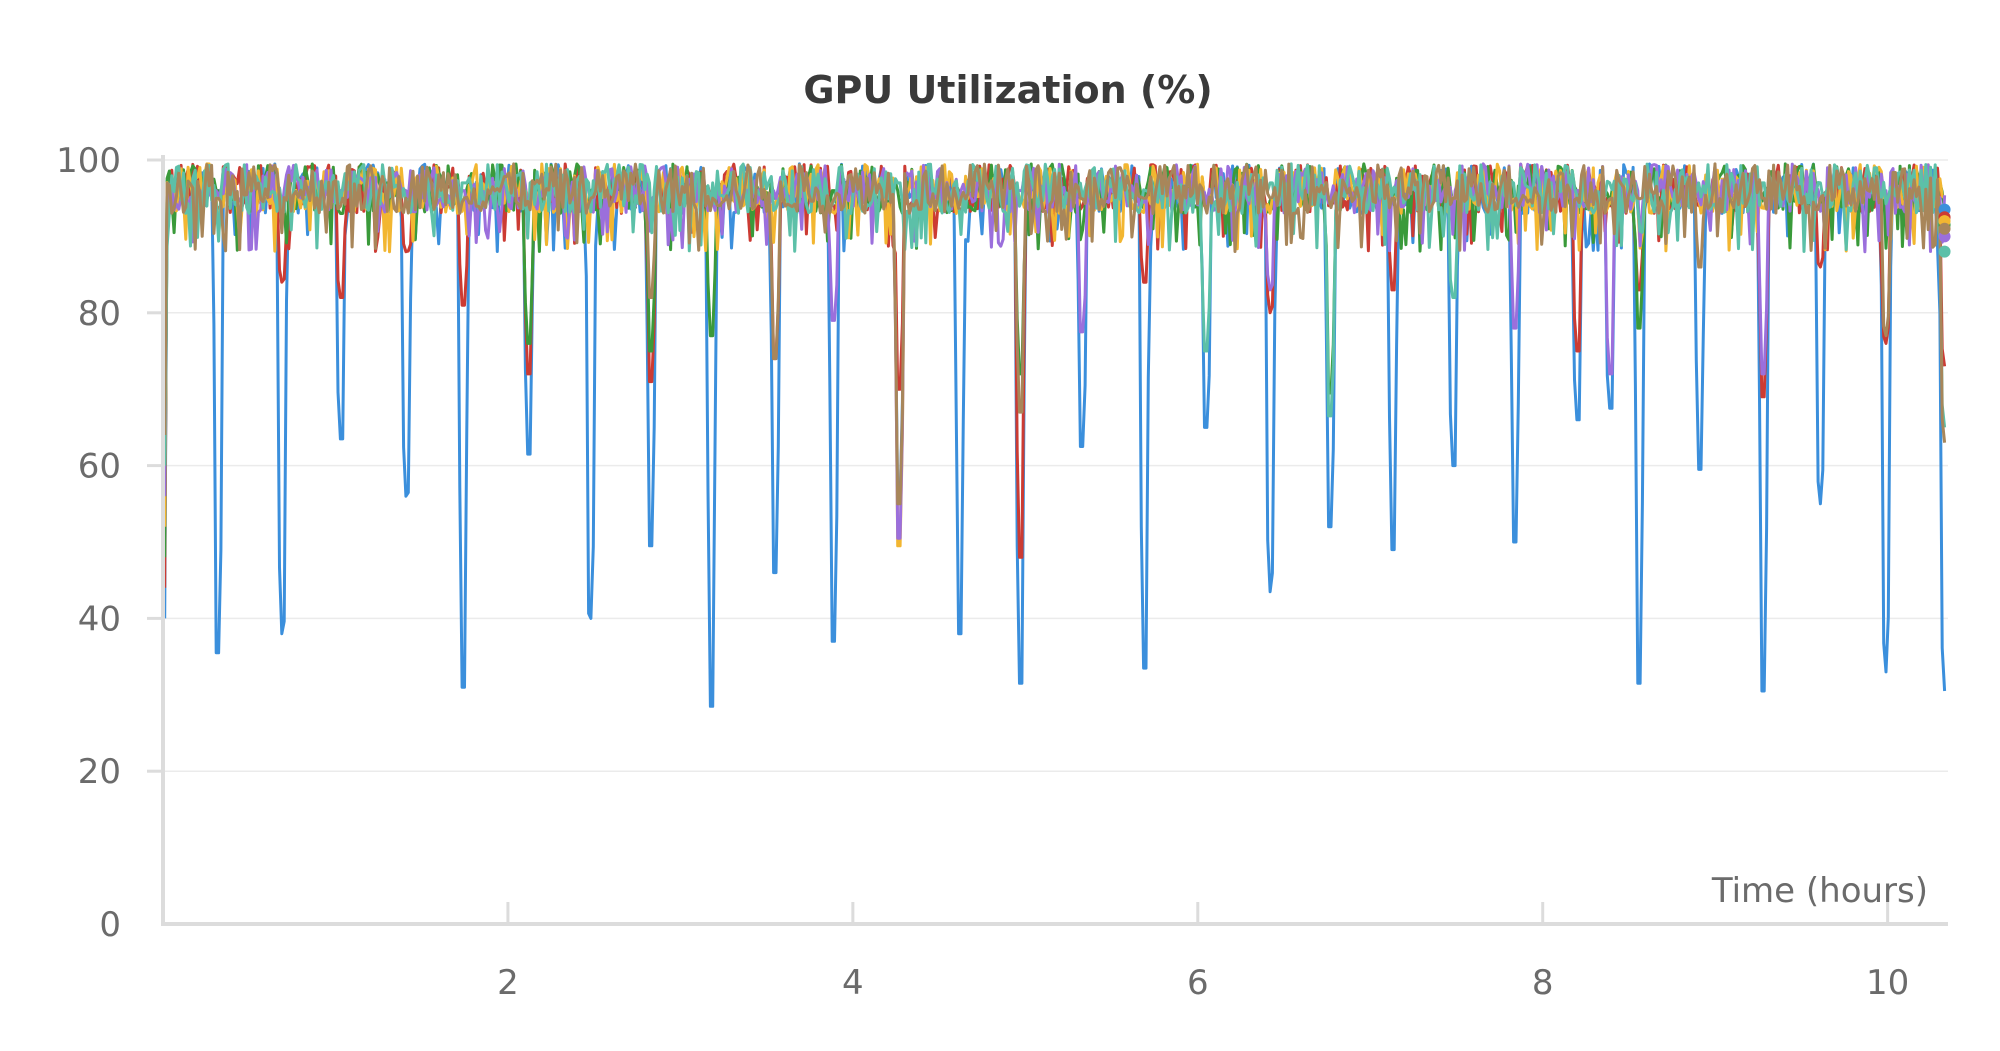 The image size is (2000, 1051). I want to click on y-tick-label: 0, so click(110, 925).